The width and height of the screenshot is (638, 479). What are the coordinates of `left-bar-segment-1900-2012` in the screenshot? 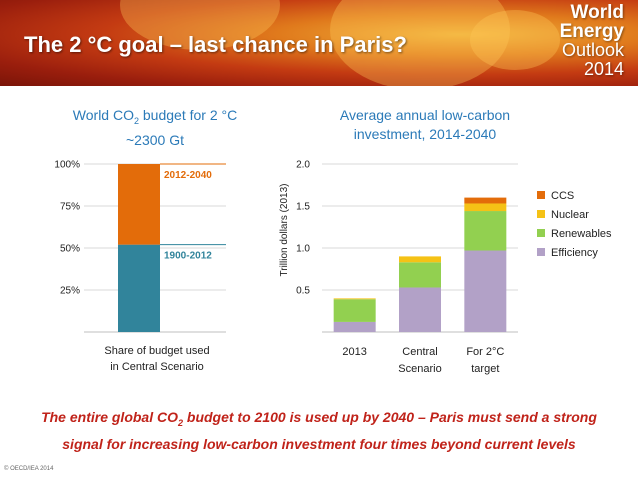 It's located at (139, 288).